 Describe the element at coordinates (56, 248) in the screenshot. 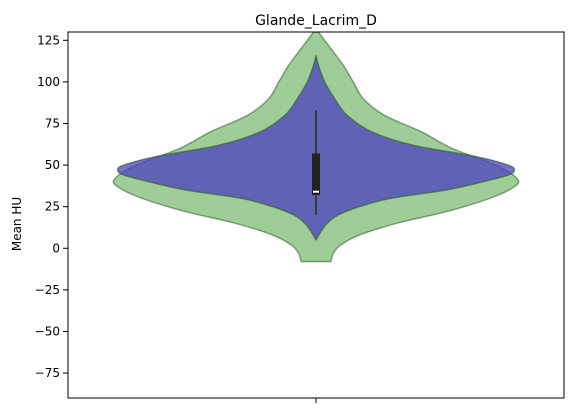

I see `y-tick-label: 0` at that location.